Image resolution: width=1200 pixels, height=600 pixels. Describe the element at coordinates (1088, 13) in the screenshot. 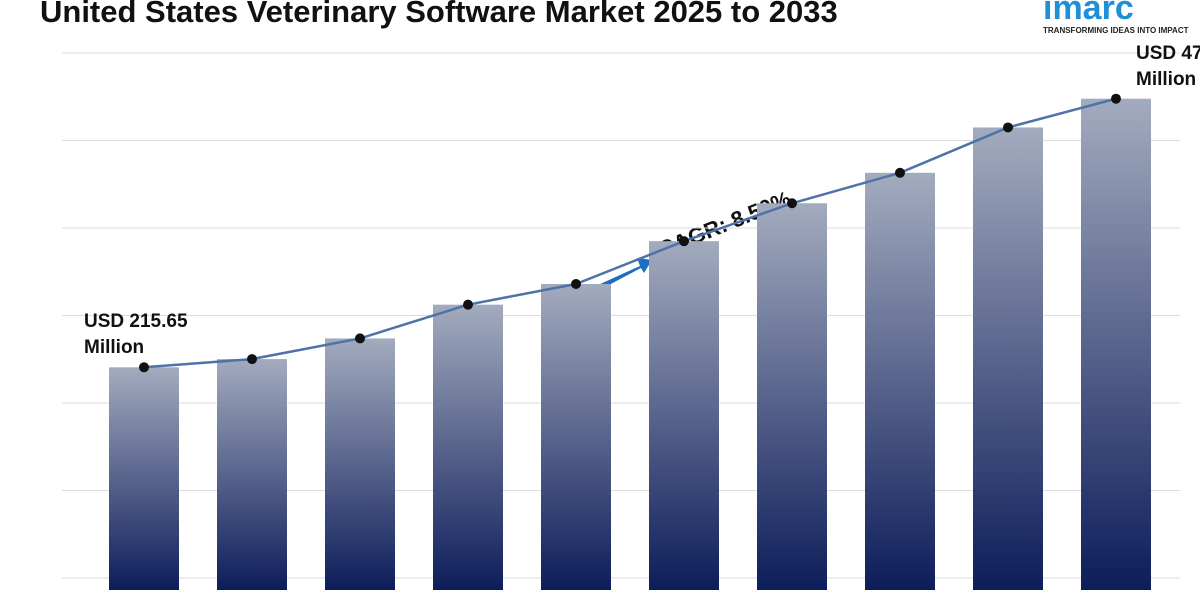

I see `logo-name: imarc` at that location.